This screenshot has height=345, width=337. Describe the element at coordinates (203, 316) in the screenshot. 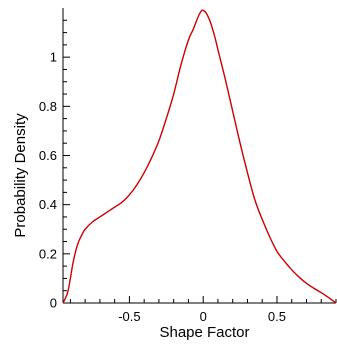

I see `x-tick-label: 0` at that location.